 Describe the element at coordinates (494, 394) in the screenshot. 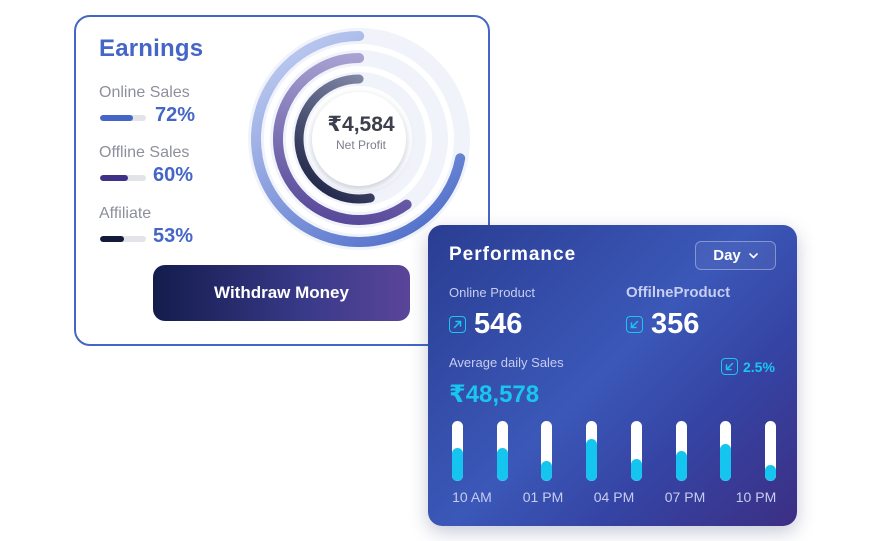

I see `average-daily-sales-value: ₹48,578` at that location.